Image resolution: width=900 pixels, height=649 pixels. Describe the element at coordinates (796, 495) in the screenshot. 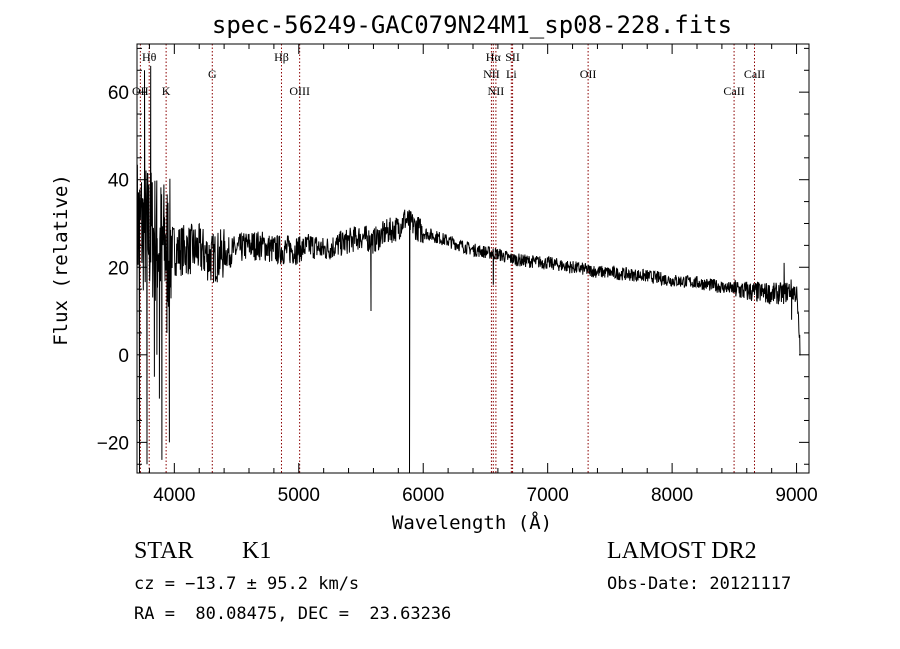

I see `x-tick-label: 9000` at that location.